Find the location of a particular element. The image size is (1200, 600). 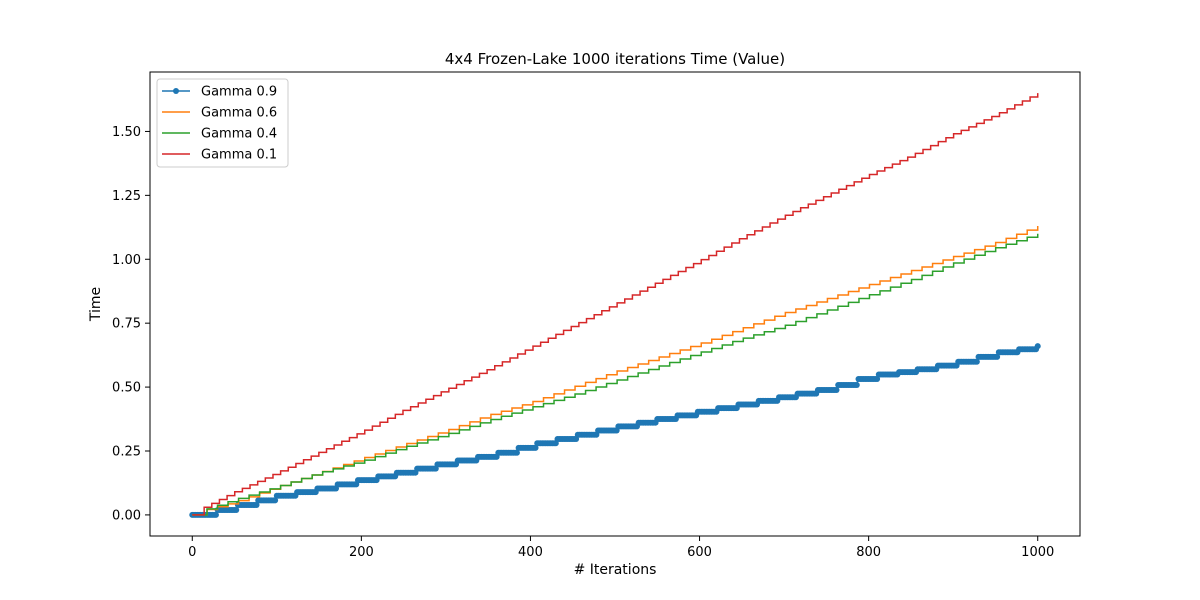

x-tick-label: 600 is located at coordinates (699, 552).